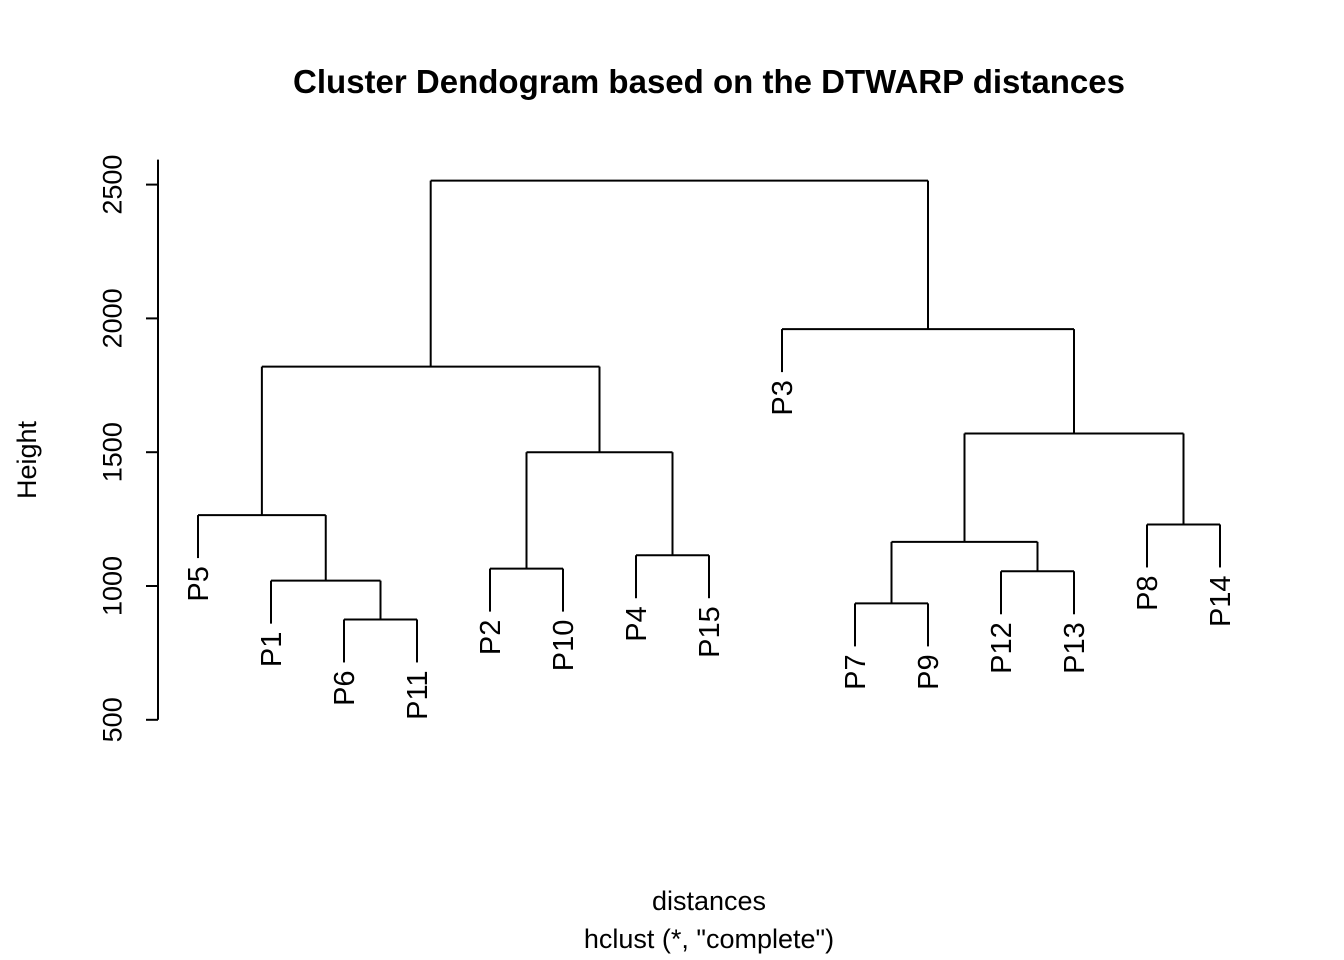  I want to click on leaf-label: P13, so click(1075, 648).